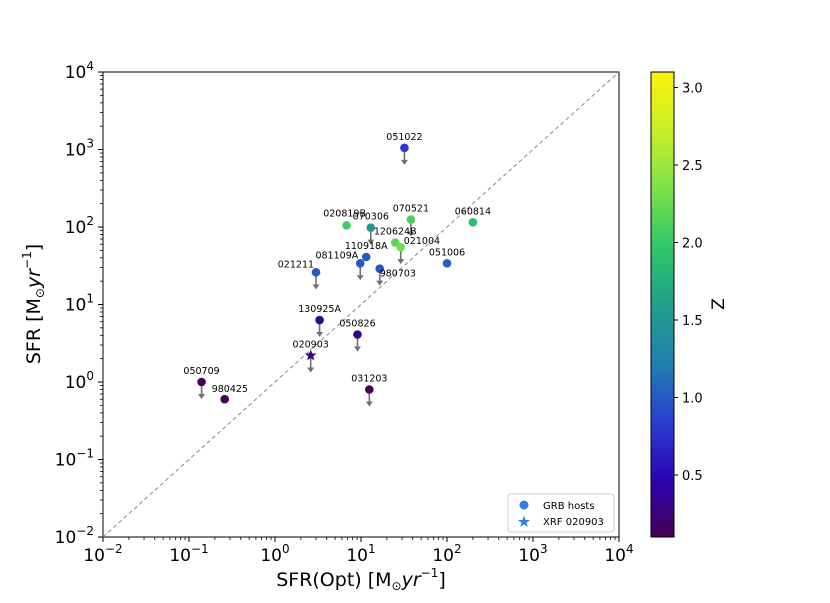 The image size is (830, 603). I want to click on point-label: 980425, so click(230, 389).